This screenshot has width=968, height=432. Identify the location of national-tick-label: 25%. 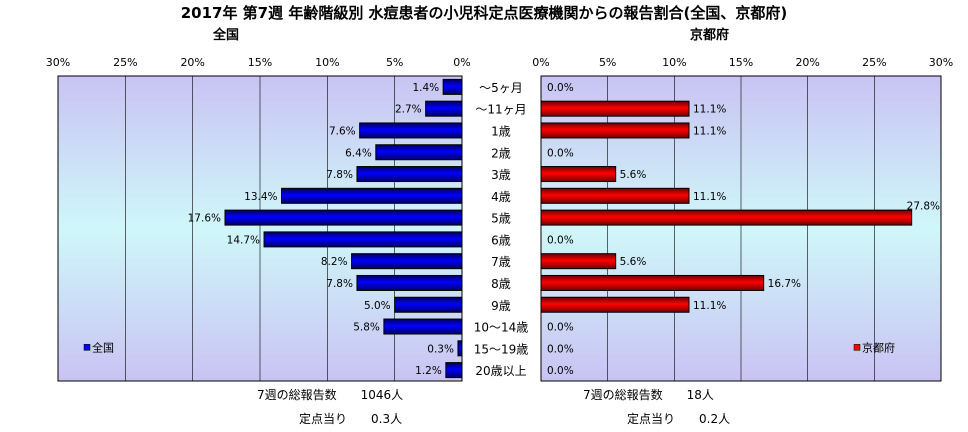
(125, 62).